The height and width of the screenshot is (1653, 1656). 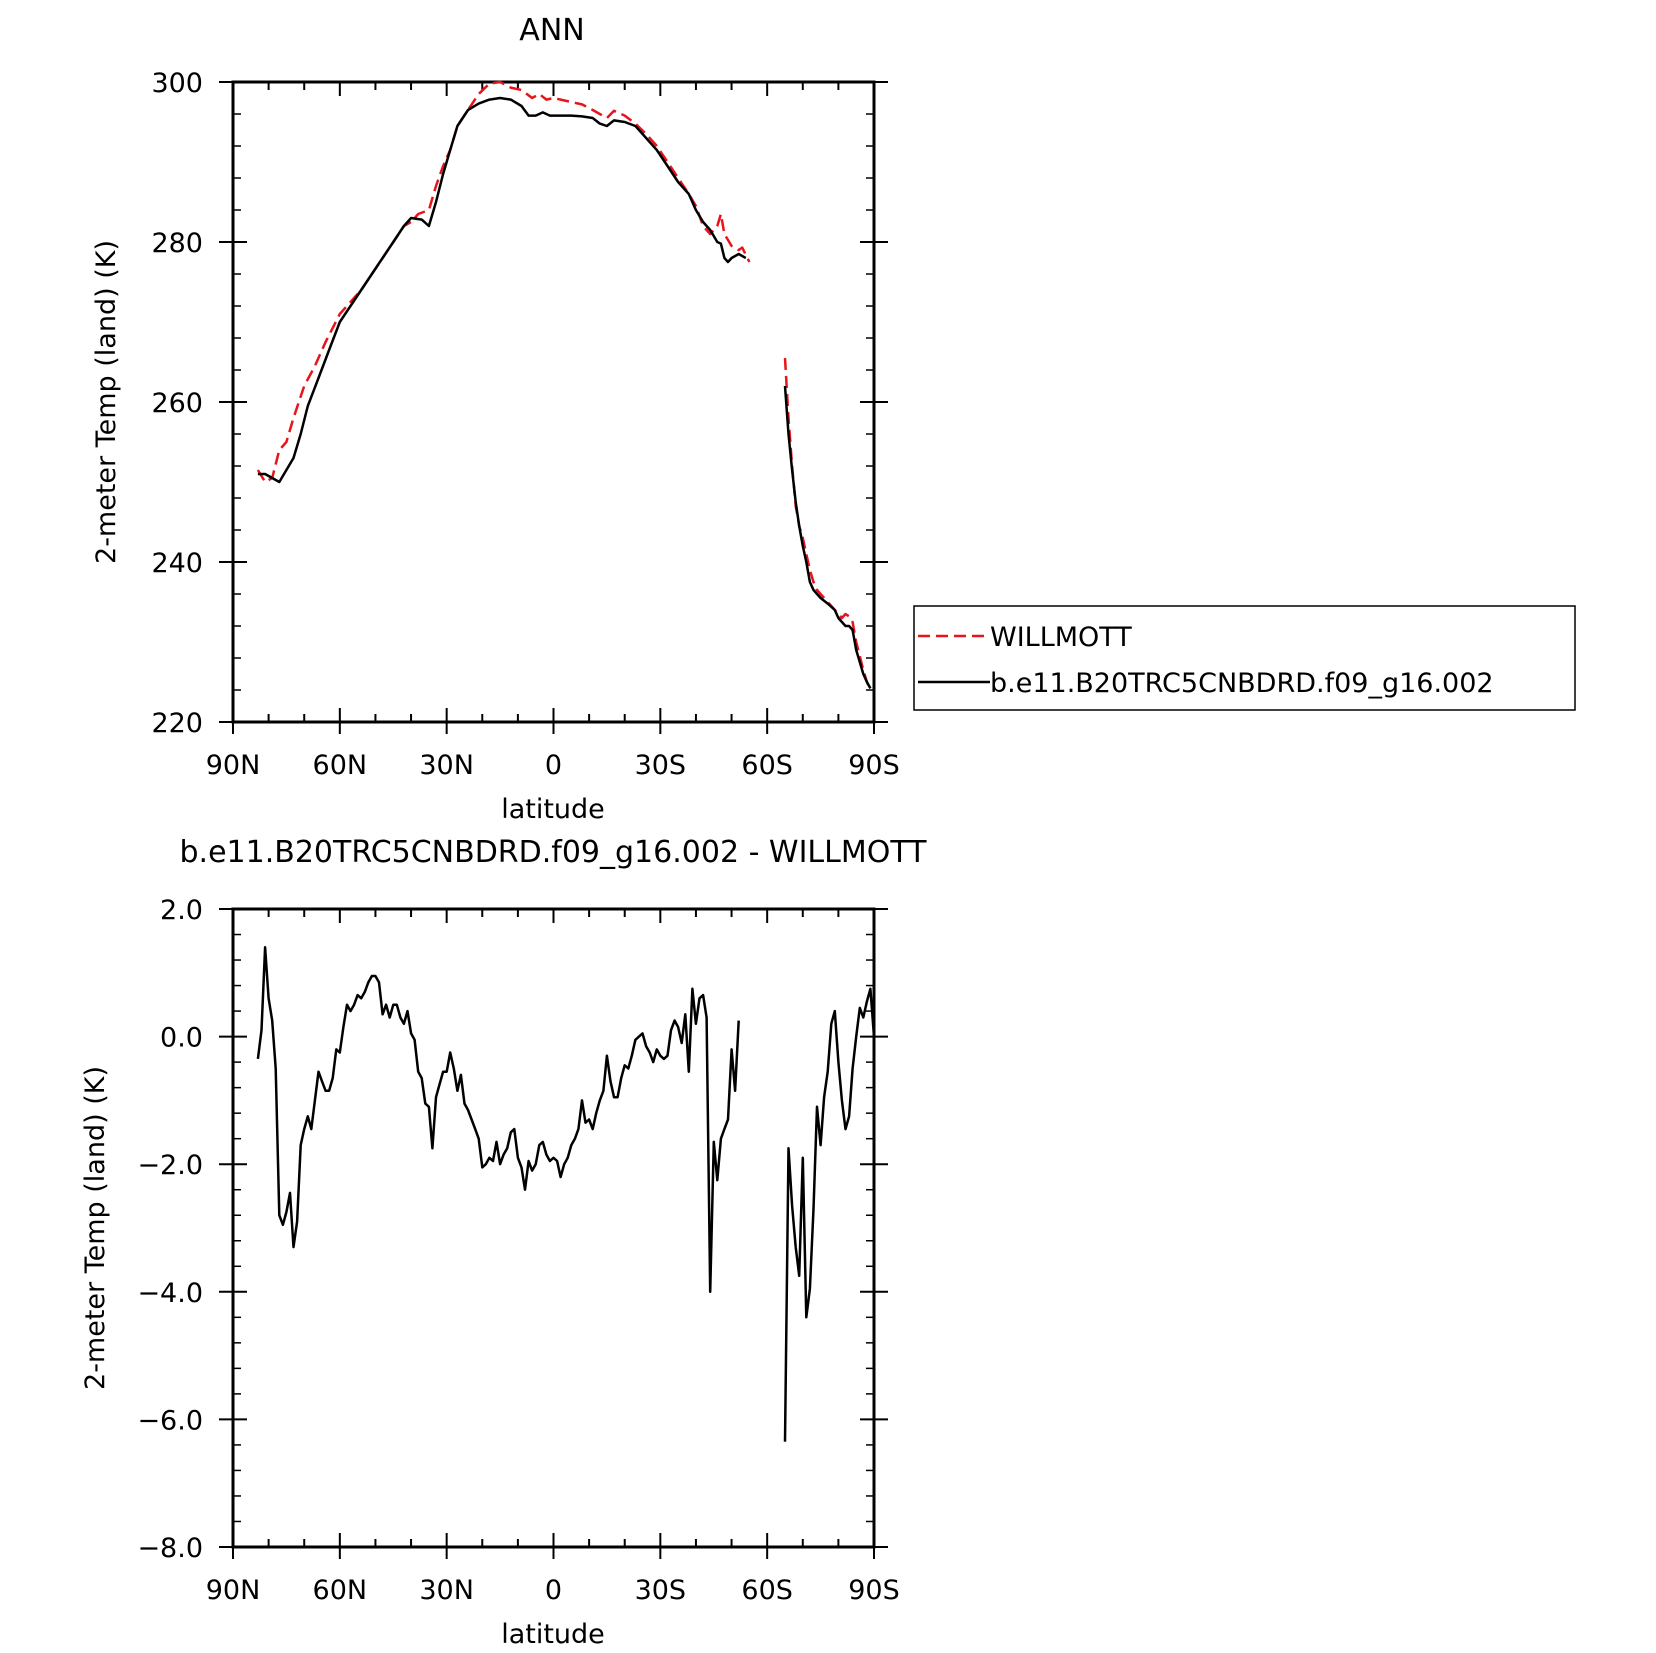 I want to click on top-y-tick-labels: 220 240 260 280 300, so click(x=177, y=403).